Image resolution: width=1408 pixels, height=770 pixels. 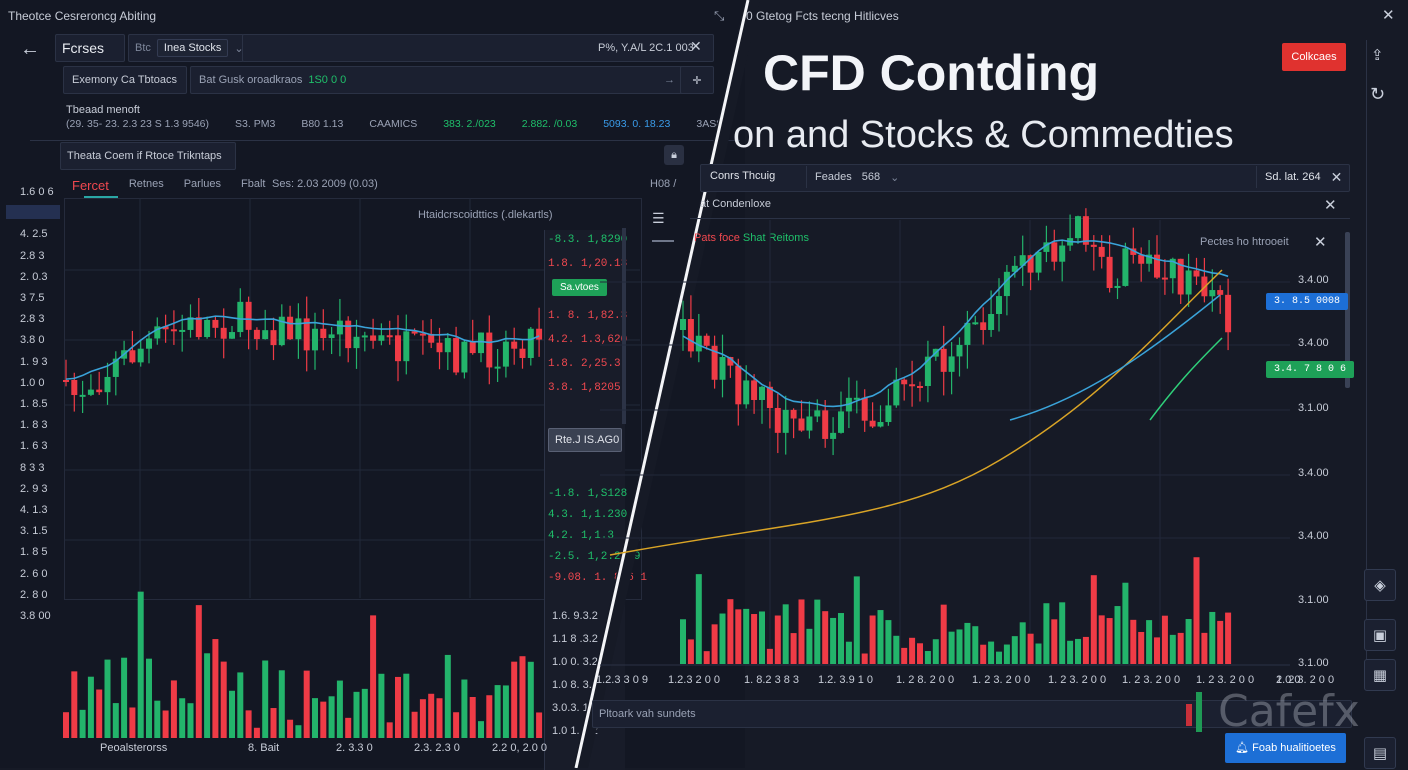 What do you see at coordinates (143, 48) in the screenshot?
I see `tab-btc: Btc` at bounding box center [143, 48].